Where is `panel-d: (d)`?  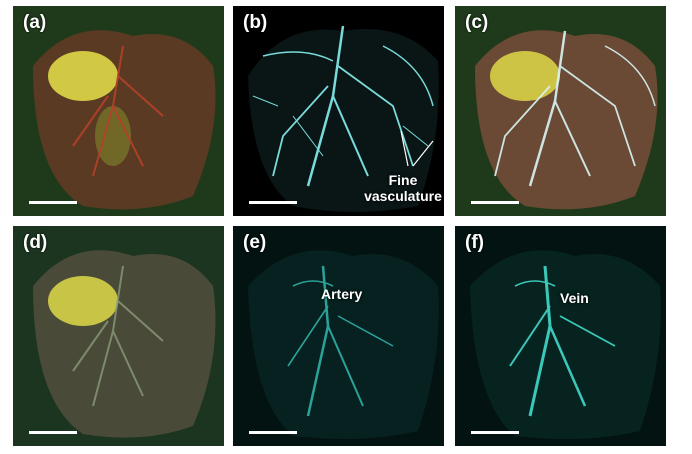
panel-d: (d) is located at coordinates (118, 336).